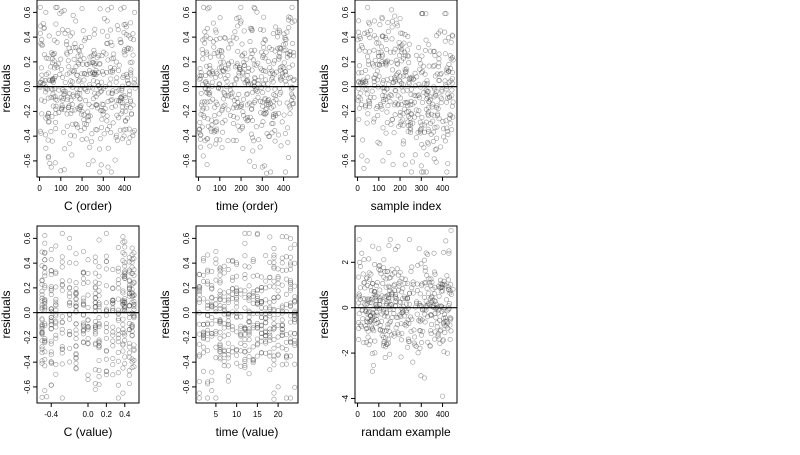 This screenshot has width=800, height=455. What do you see at coordinates (324, 88) in the screenshot?
I see `y-axis-label: residuals` at bounding box center [324, 88].